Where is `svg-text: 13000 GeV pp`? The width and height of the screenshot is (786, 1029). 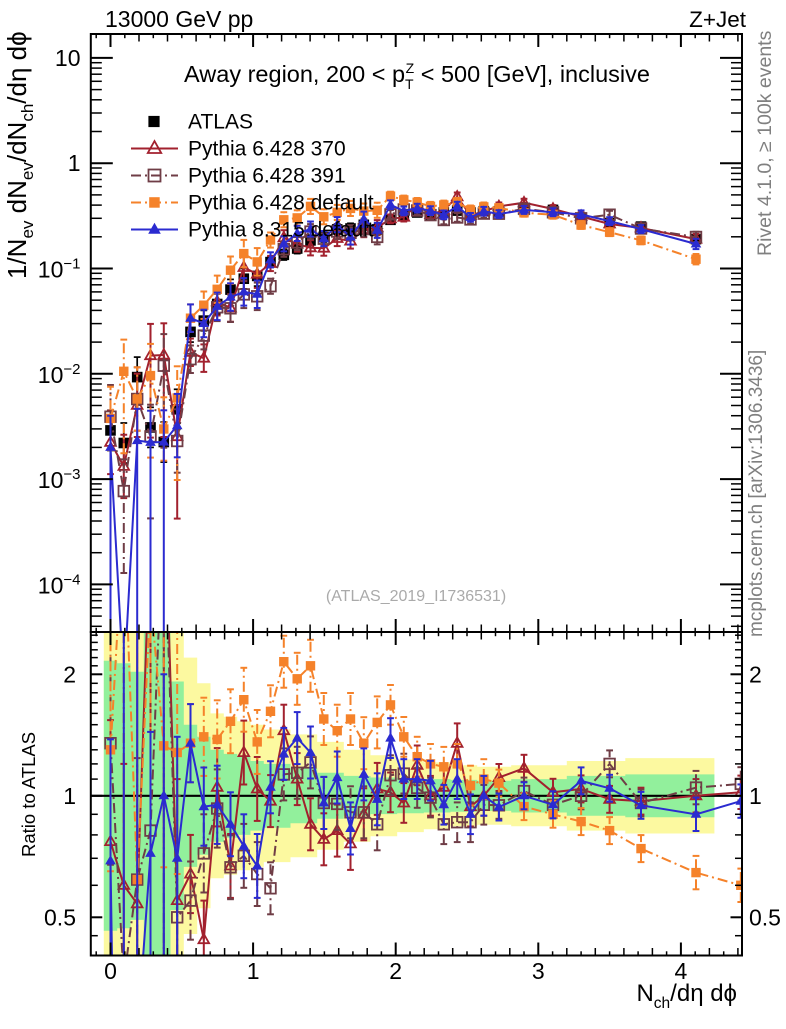 svg-text: 13000 GeV pp is located at coordinates (179, 19).